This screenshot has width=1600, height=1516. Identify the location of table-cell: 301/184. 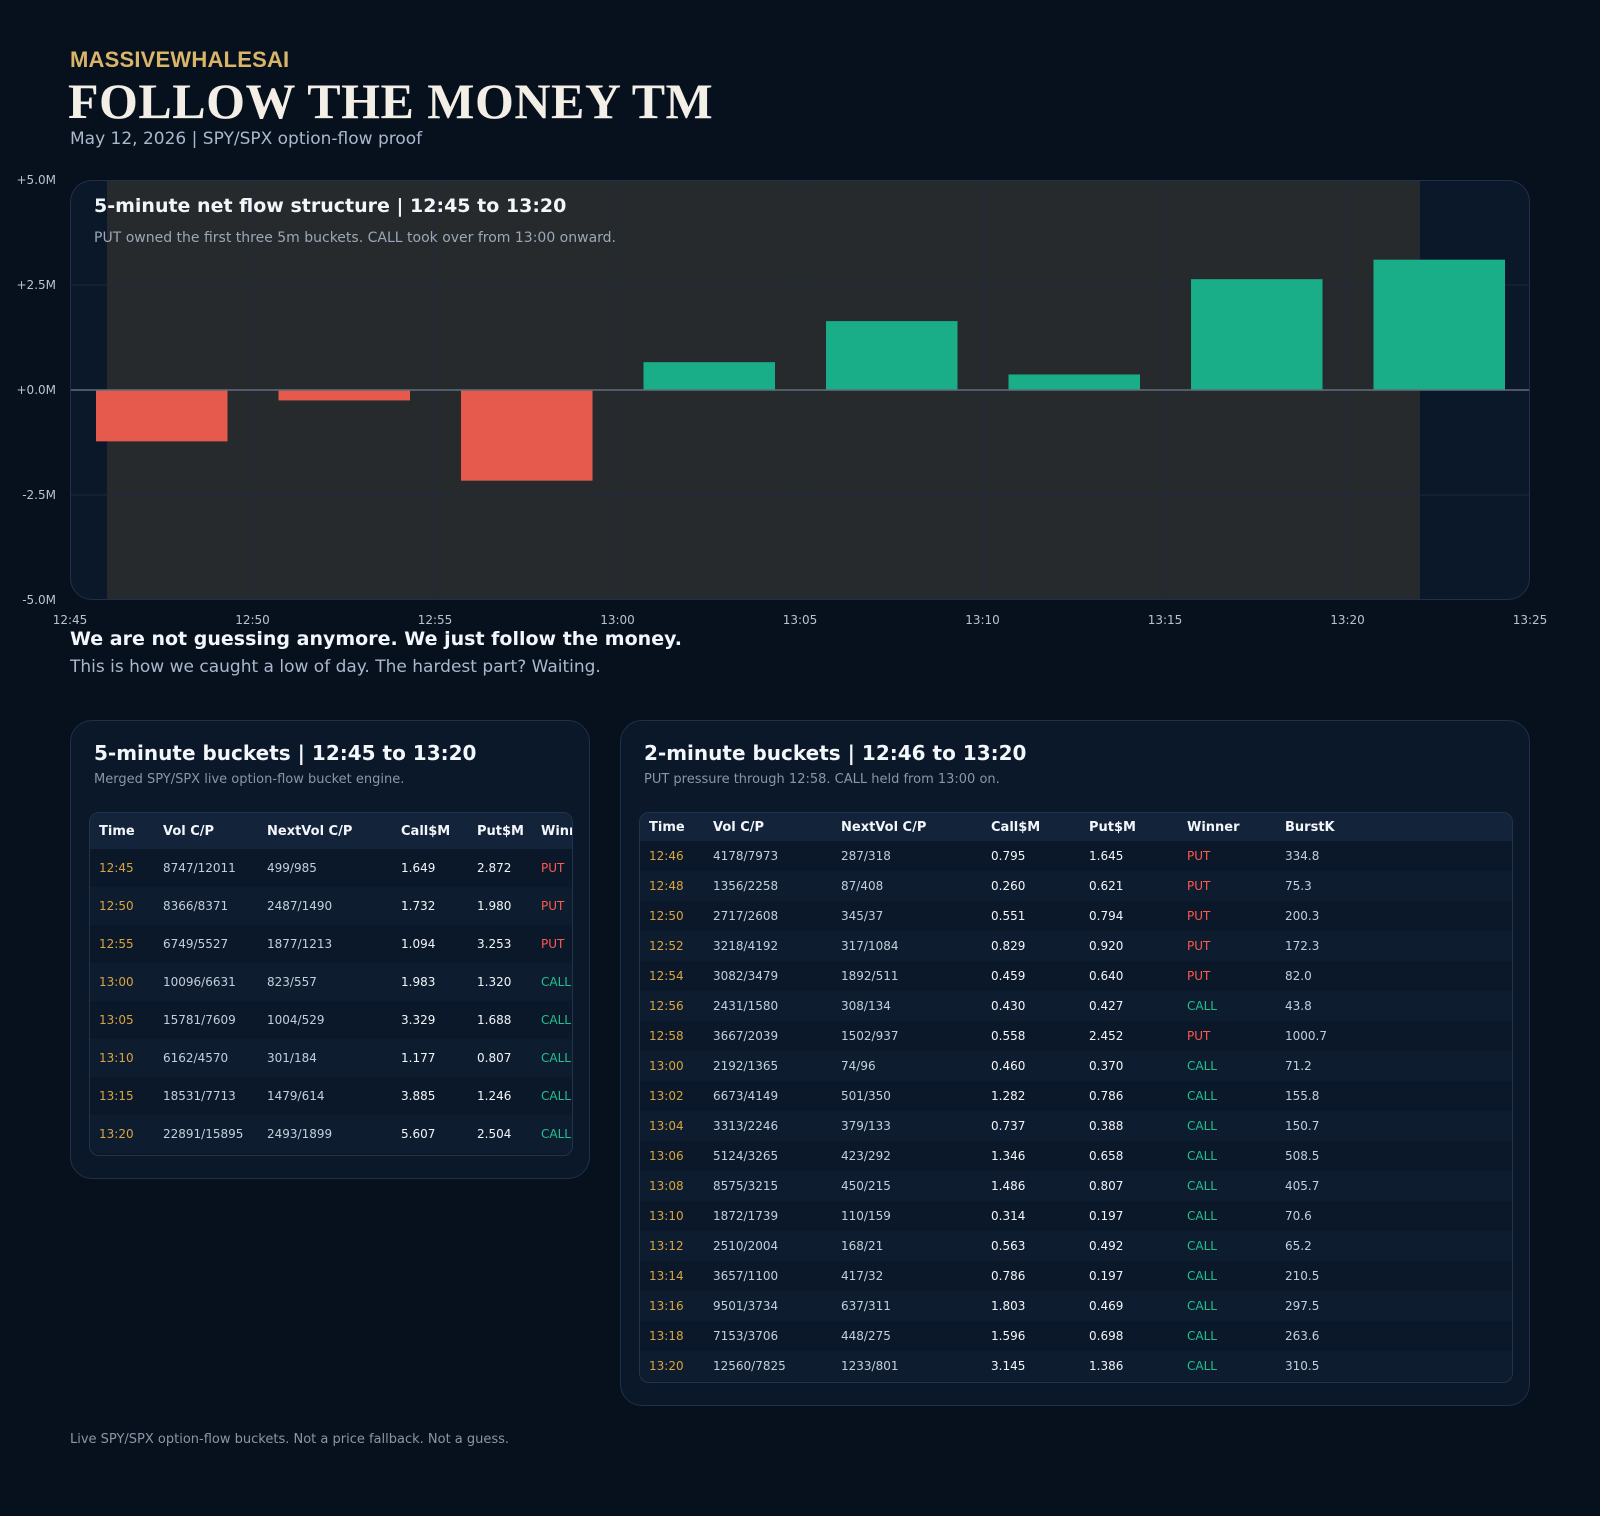
(325, 1058).